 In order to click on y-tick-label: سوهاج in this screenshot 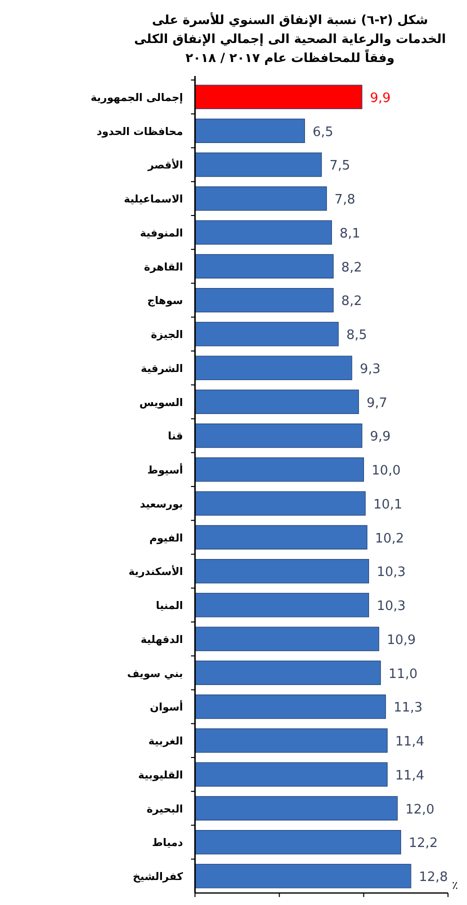, I will do `click(165, 301)`.